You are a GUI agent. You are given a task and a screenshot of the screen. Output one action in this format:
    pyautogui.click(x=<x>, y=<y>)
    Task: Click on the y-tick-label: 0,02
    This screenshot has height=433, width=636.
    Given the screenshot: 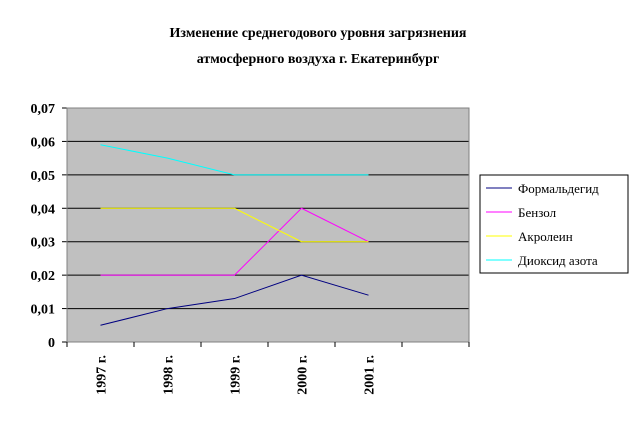 What is the action you would take?
    pyautogui.click(x=43, y=276)
    